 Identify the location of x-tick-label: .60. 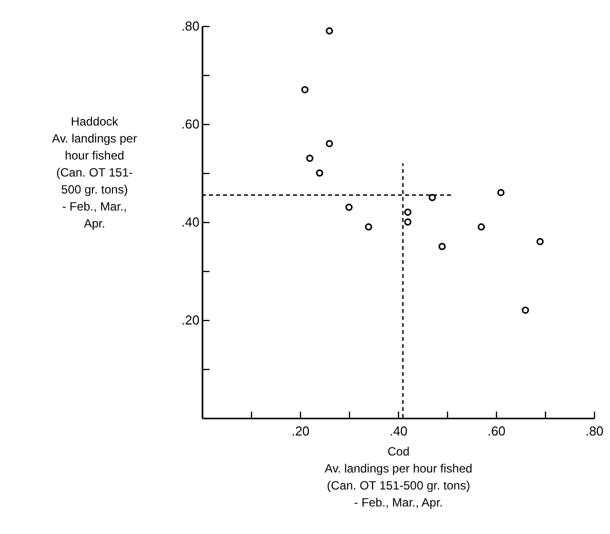
(496, 431).